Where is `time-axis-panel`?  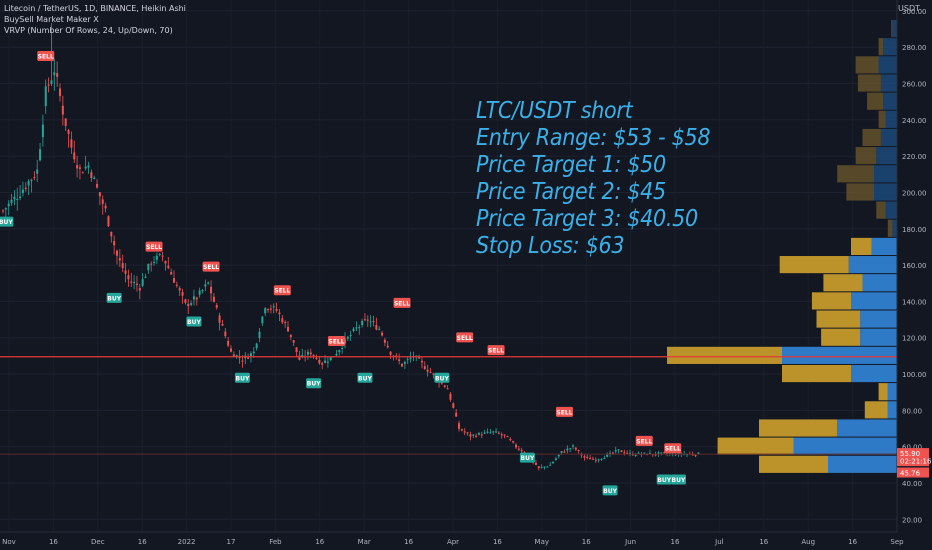 time-axis-panel is located at coordinates (466, 541).